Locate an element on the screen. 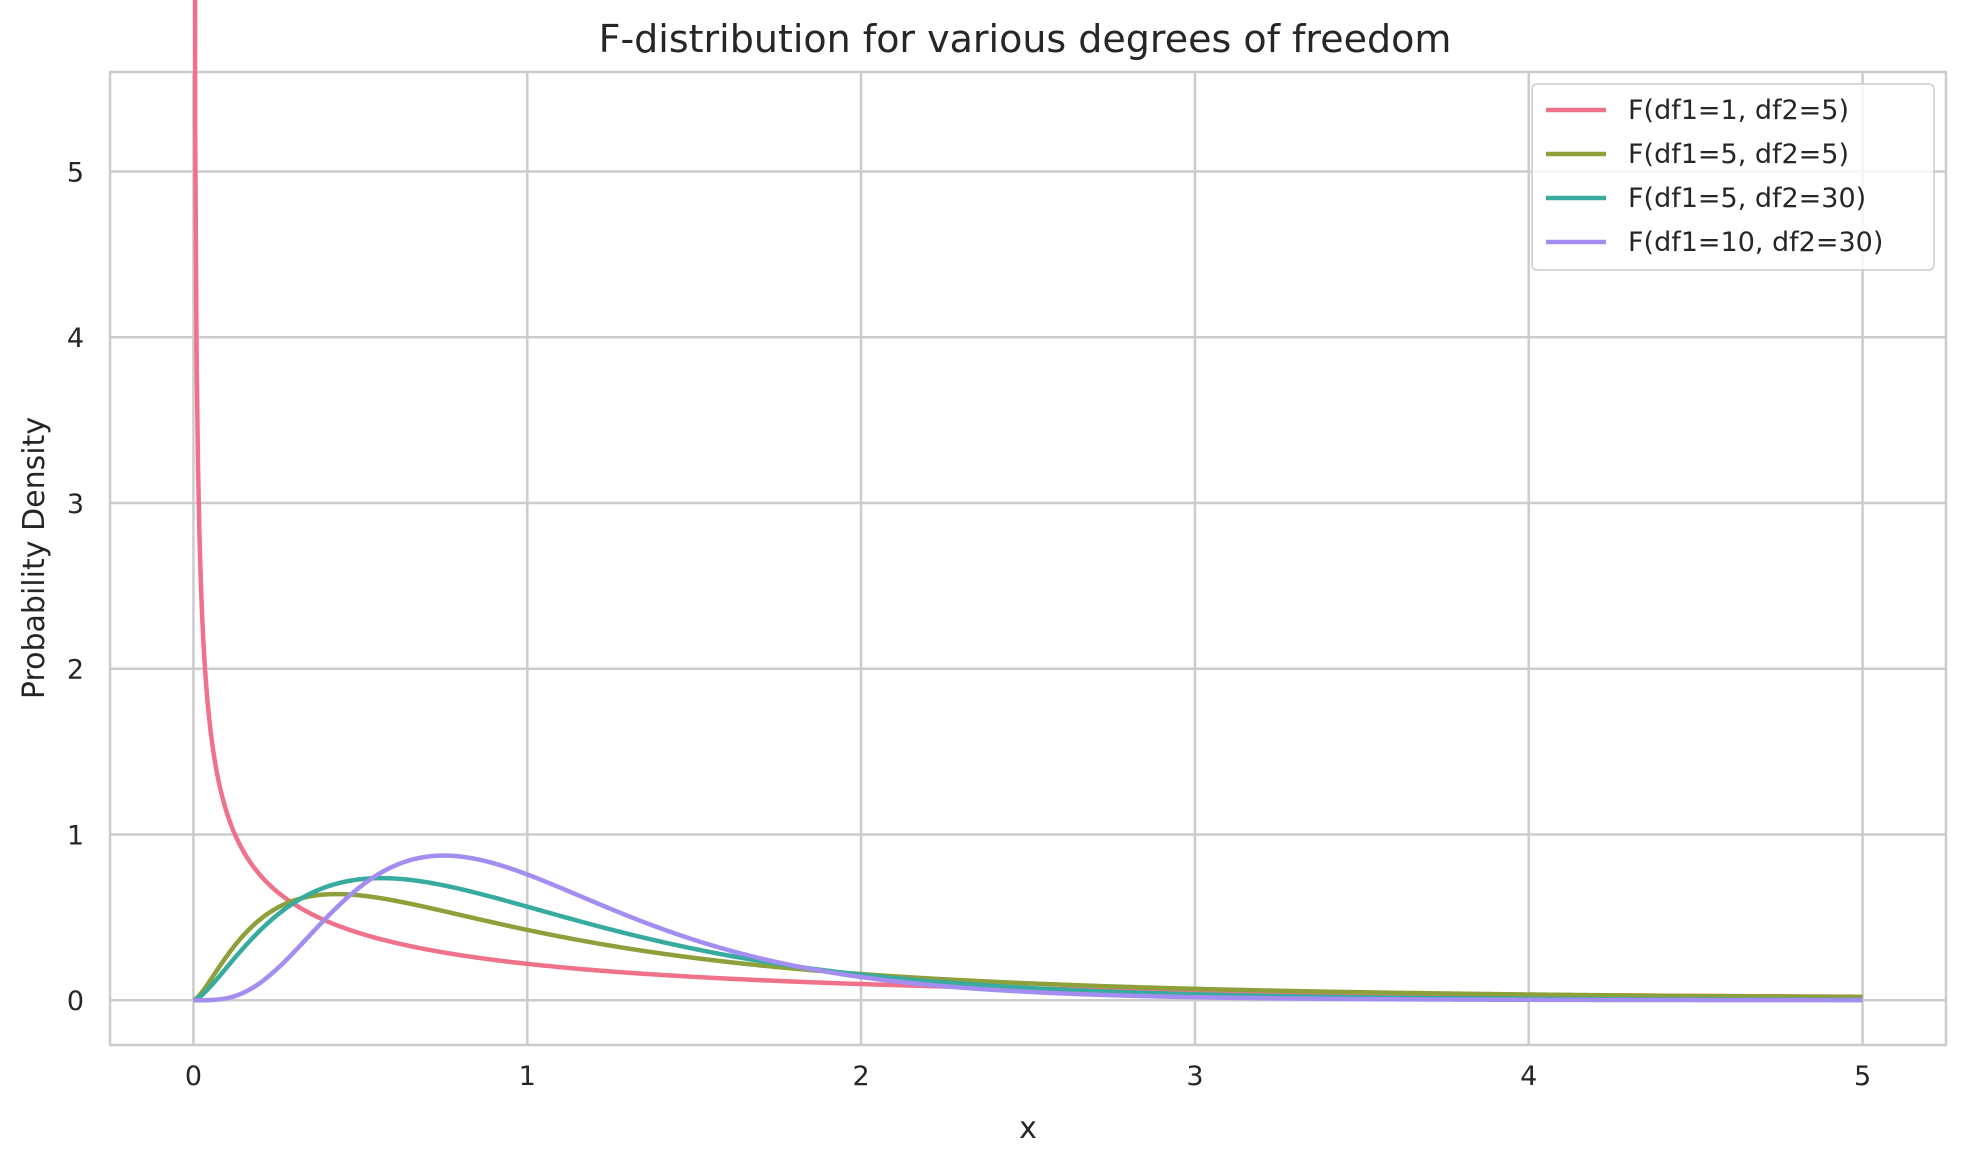 Image resolution: width=1964 pixels, height=1165 pixels. legend-label-3: F(df1=5, df2=30) is located at coordinates (1747, 198).